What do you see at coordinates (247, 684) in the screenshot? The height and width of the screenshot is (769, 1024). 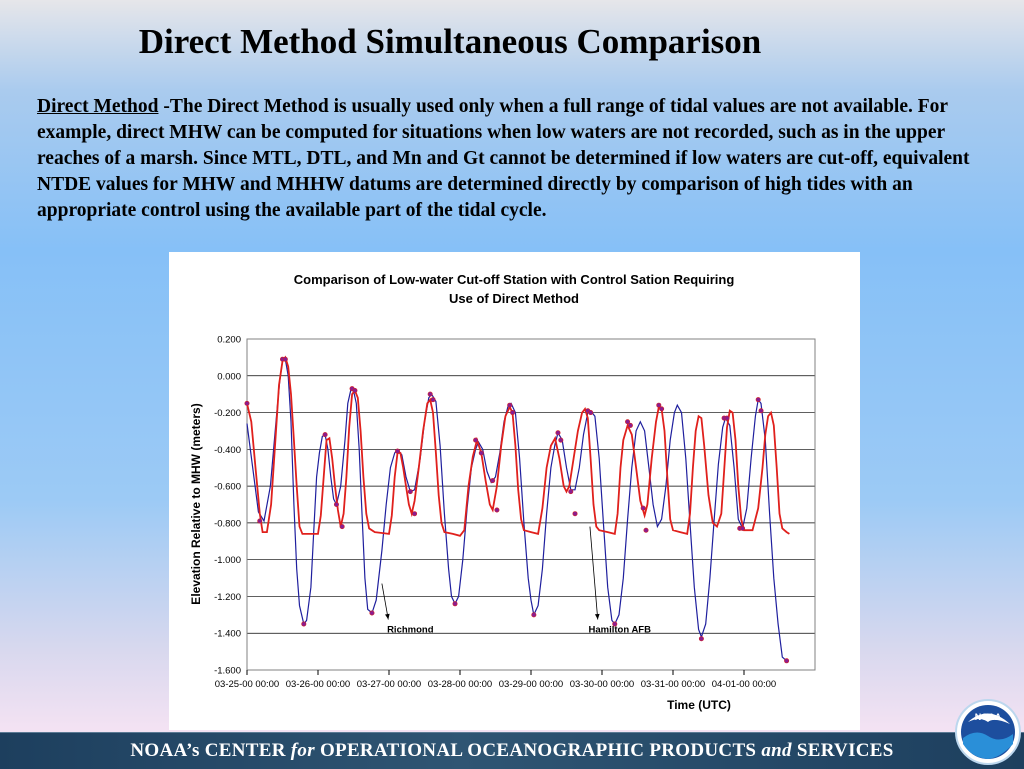 I see `x-tick-label: 03-25-00 00:00` at bounding box center [247, 684].